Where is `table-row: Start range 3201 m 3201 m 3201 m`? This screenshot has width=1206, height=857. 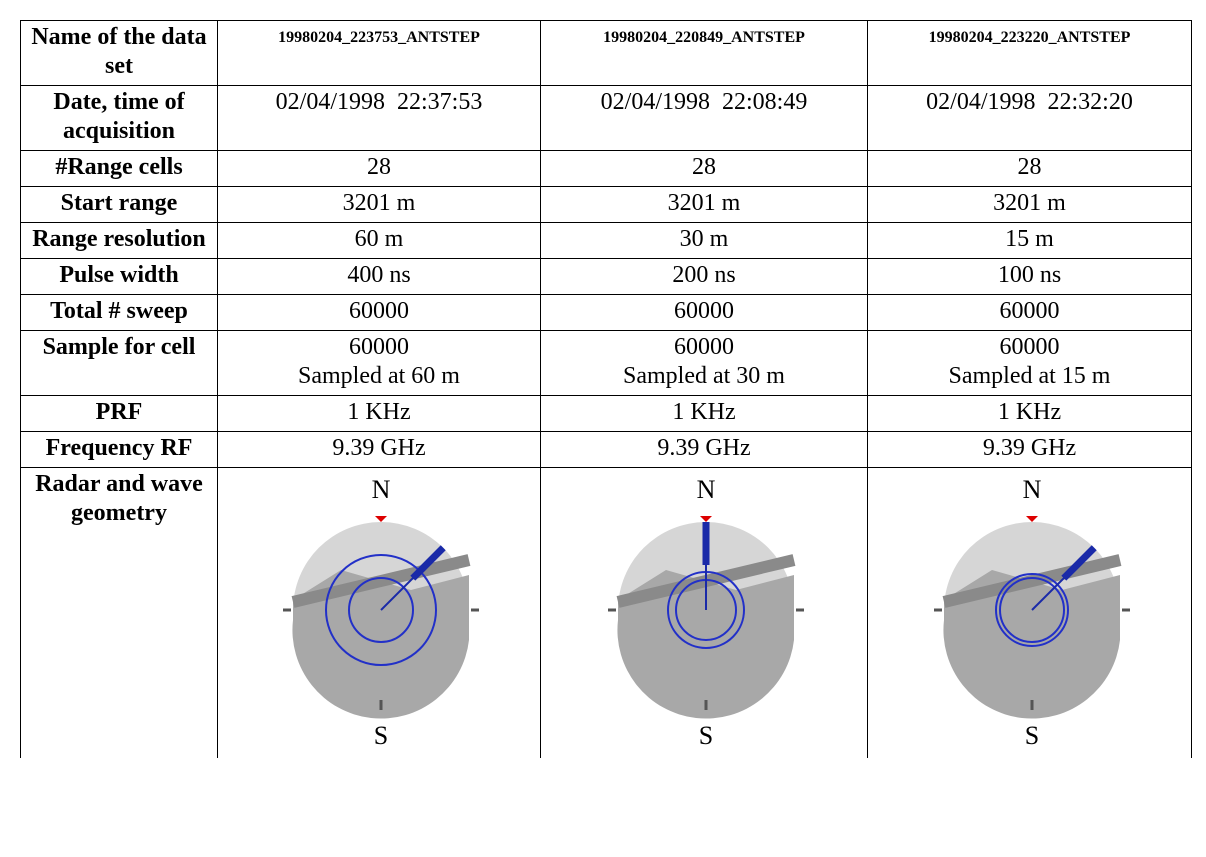 table-row: Start range 3201 m 3201 m 3201 m is located at coordinates (606, 204).